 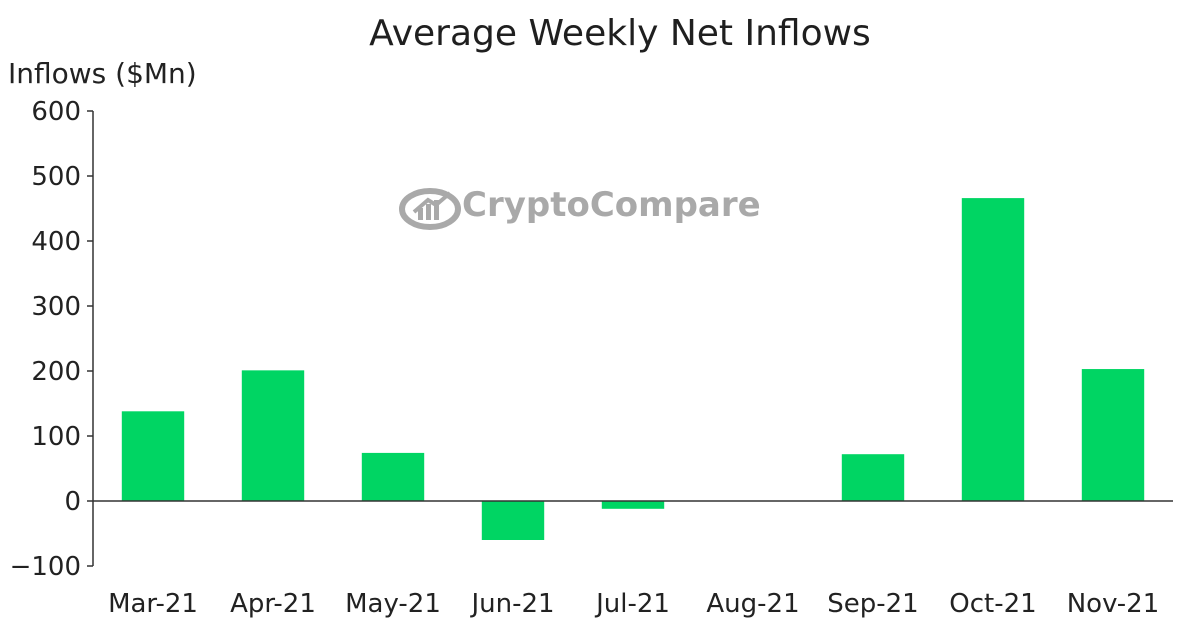 I want to click on x-tick-label: Aug-21, so click(x=752, y=604).